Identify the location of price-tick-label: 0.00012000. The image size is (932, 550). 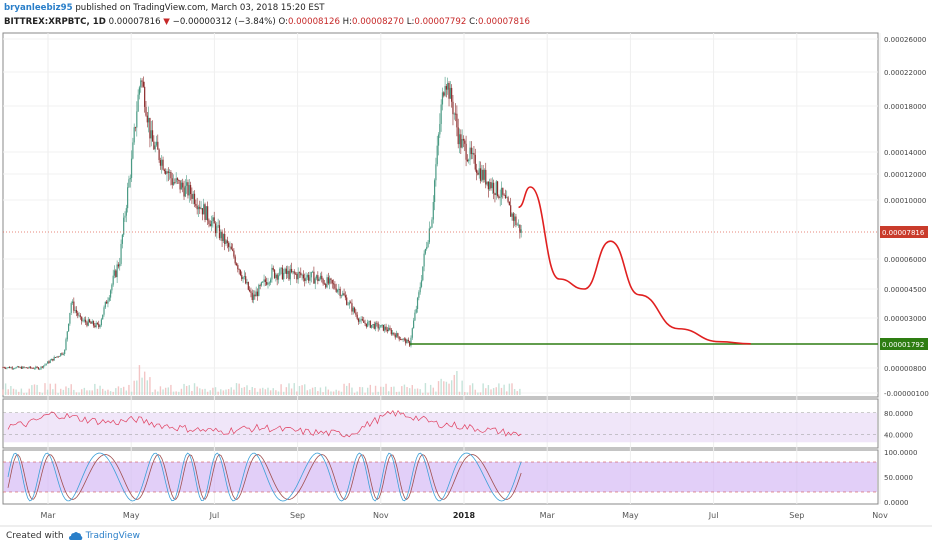
(905, 175).